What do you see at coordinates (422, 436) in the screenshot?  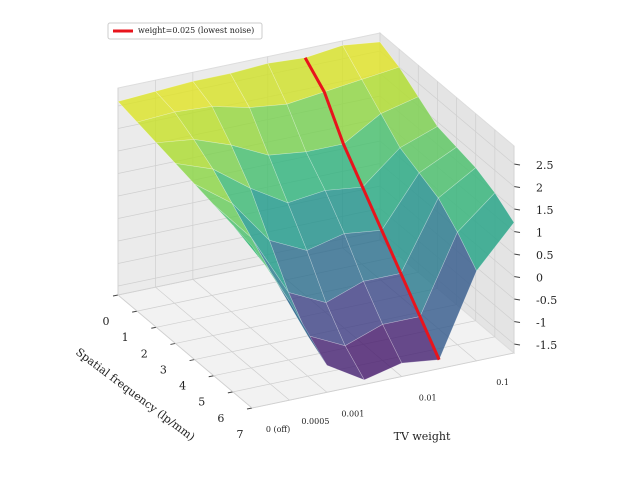 I see `y-axis-label: TV weight` at bounding box center [422, 436].